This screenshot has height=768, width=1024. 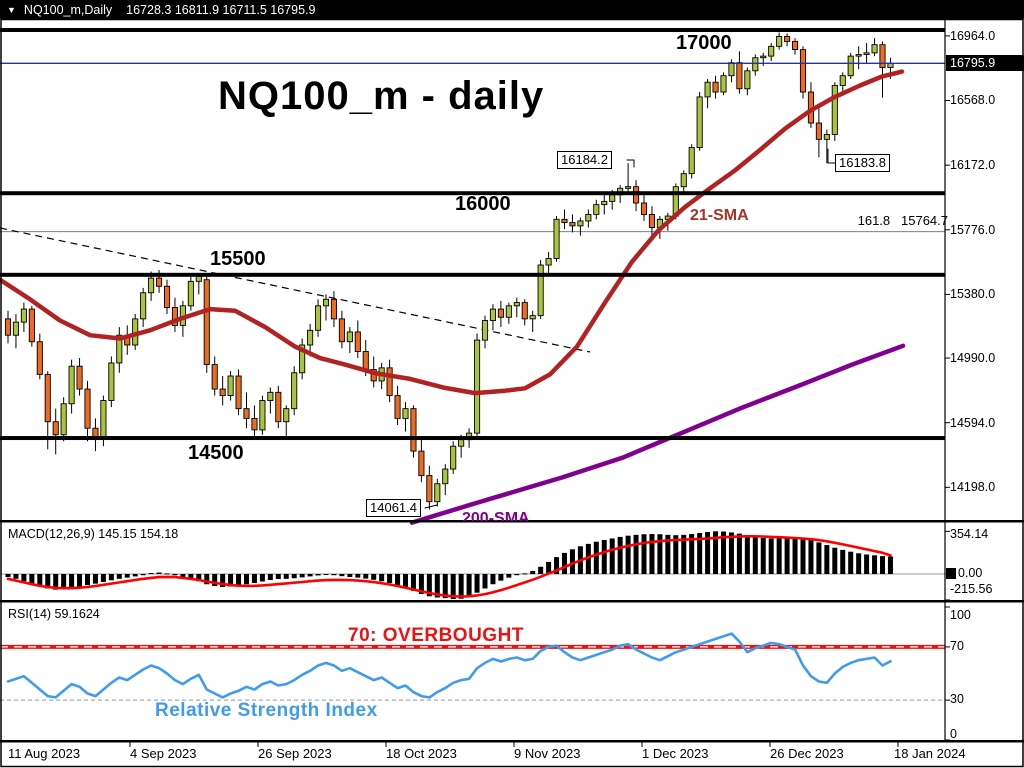 I want to click on date-label-3: 18 Oct 2023, so click(x=421, y=753).